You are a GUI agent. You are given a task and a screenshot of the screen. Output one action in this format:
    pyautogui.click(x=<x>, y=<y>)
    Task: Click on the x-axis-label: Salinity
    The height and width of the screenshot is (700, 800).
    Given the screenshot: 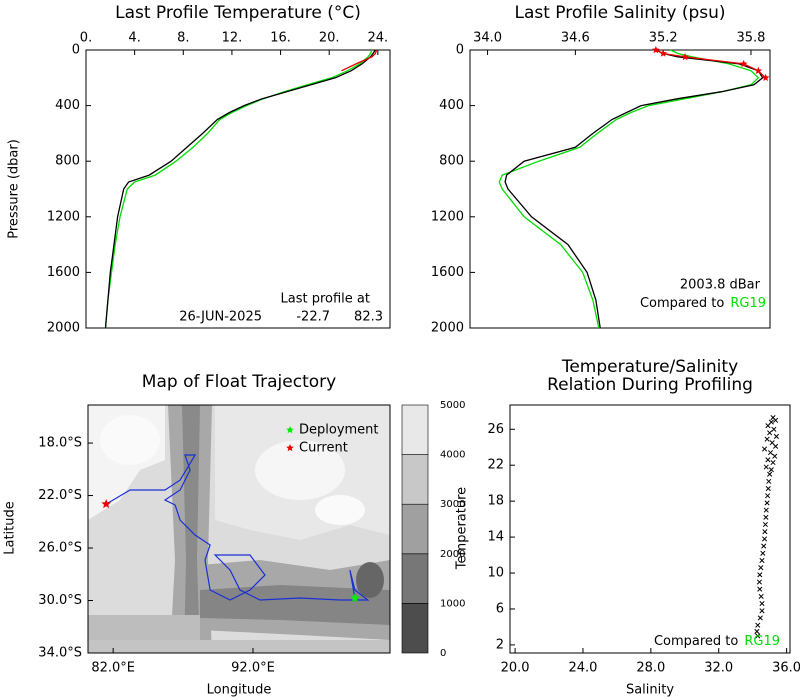 What is the action you would take?
    pyautogui.click(x=650, y=690)
    